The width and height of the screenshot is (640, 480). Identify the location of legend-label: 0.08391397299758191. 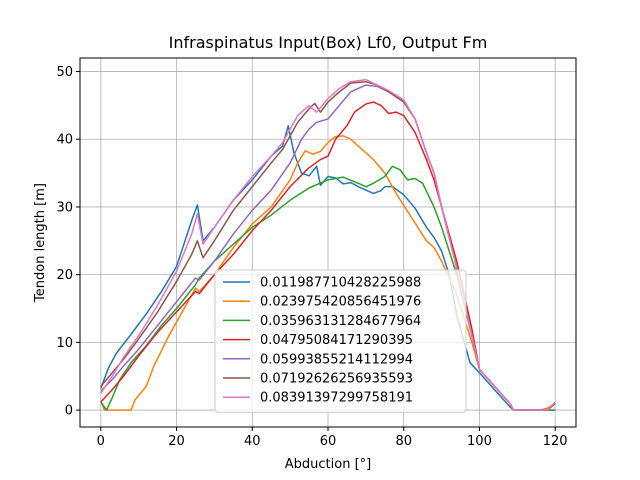
(336, 398).